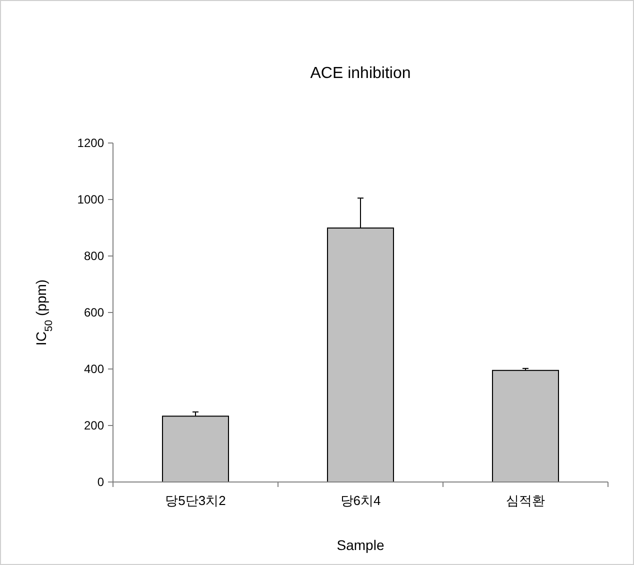 The height and width of the screenshot is (565, 634). Describe the element at coordinates (94, 425) in the screenshot. I see `y-tick-label: 200` at that location.